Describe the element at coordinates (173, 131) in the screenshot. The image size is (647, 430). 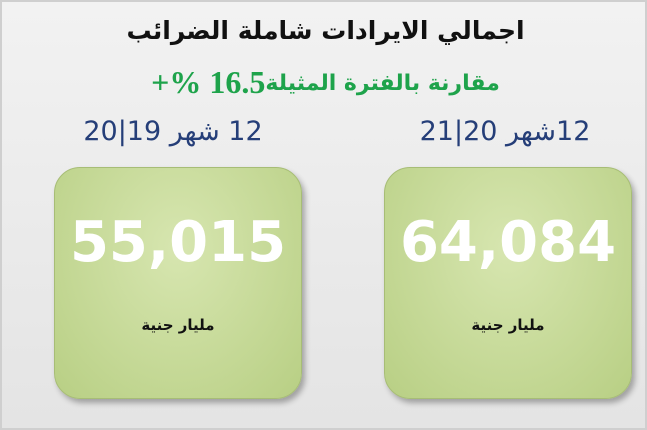
I see `period: 12 شهر 19|20` at that location.